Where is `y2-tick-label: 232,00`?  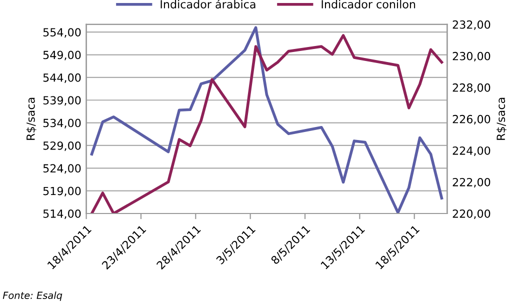 y2-tick-label: 232,00 is located at coordinates (471, 25).